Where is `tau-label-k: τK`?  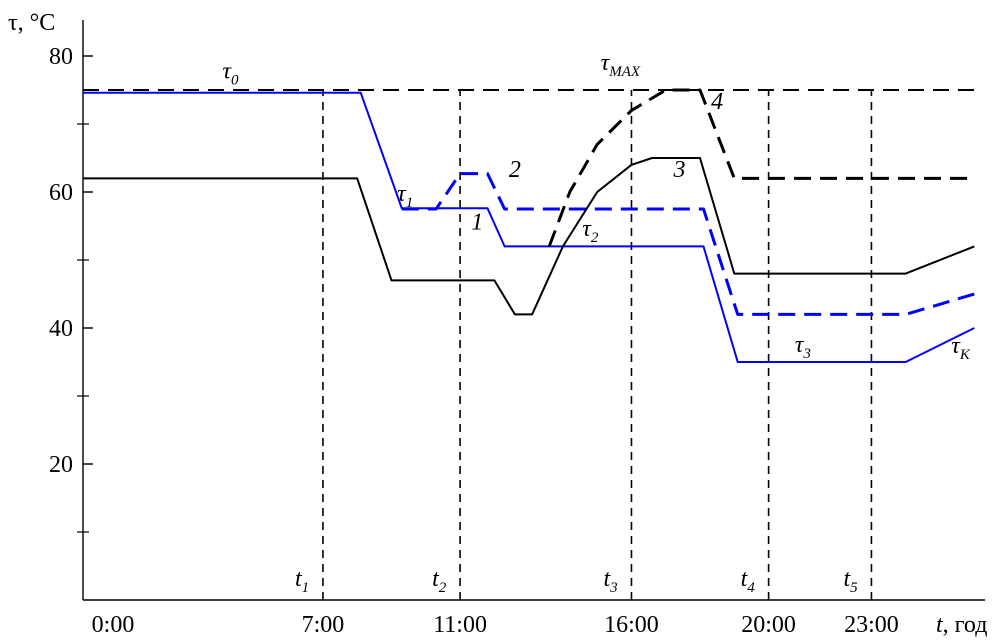
tau-label-k: τK is located at coordinates (961, 348).